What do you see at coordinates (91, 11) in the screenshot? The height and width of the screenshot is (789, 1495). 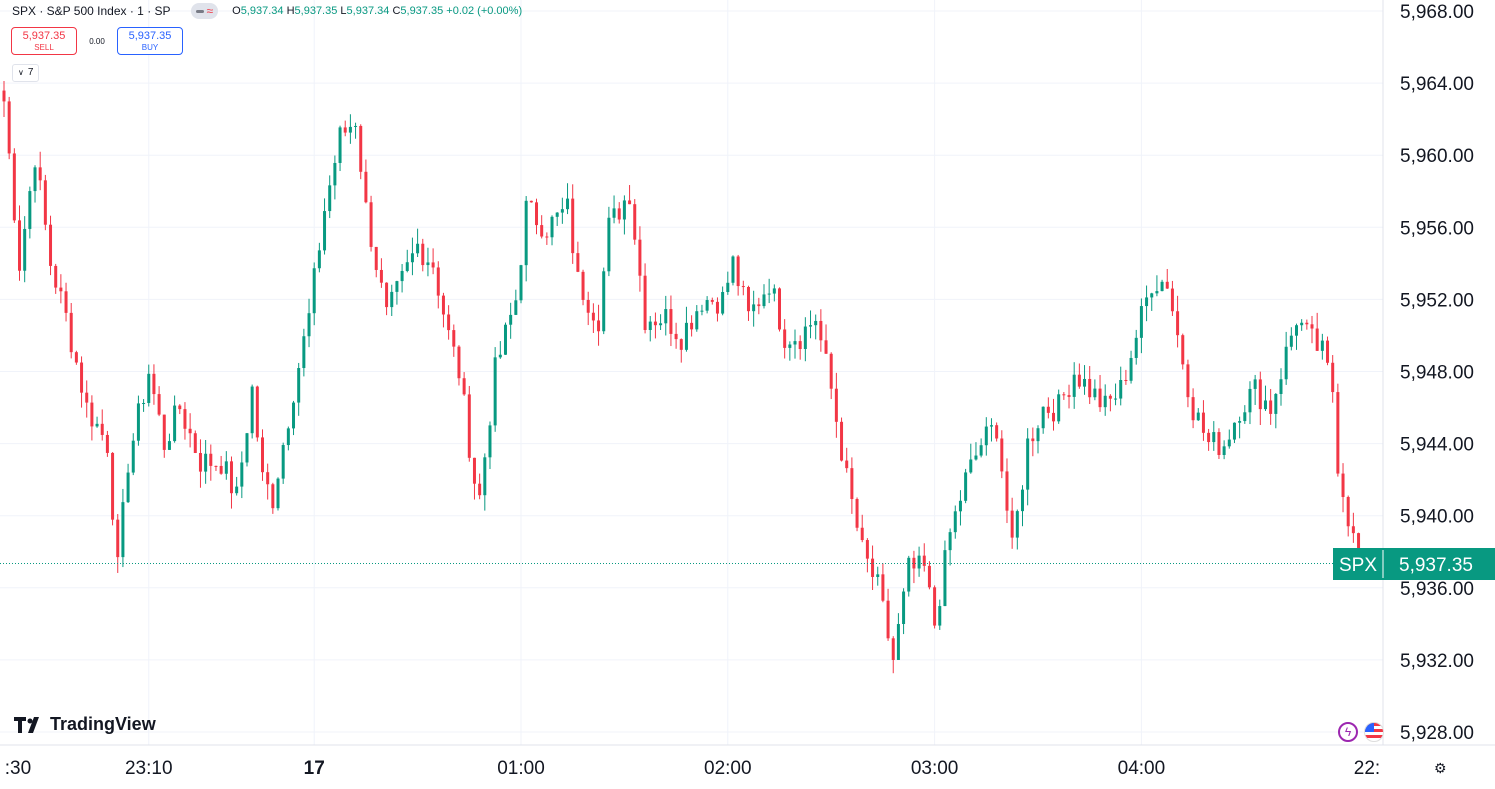 I see `symbol-title: SPX · S&P 500 Index · 1 · SP` at bounding box center [91, 11].